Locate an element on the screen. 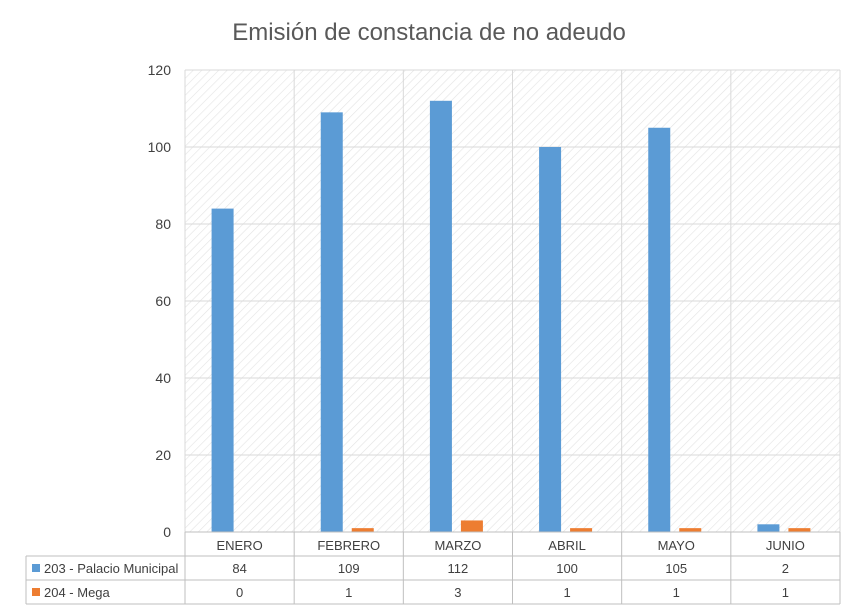  y-tick-label: 40 is located at coordinates (163, 378).